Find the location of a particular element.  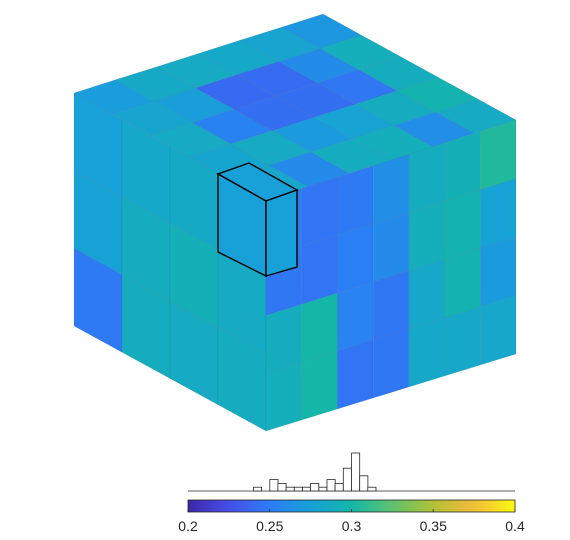

value-histogram is located at coordinates (351, 472).